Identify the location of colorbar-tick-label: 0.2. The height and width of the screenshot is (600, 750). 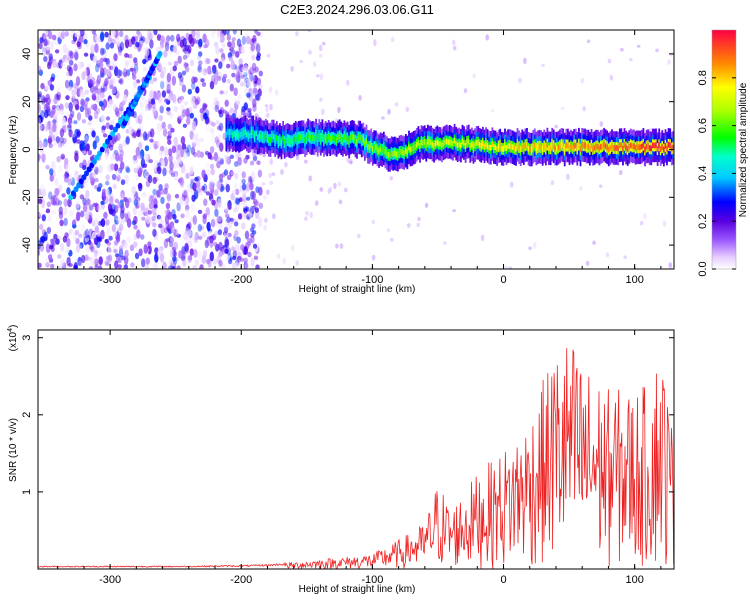
(703, 221).